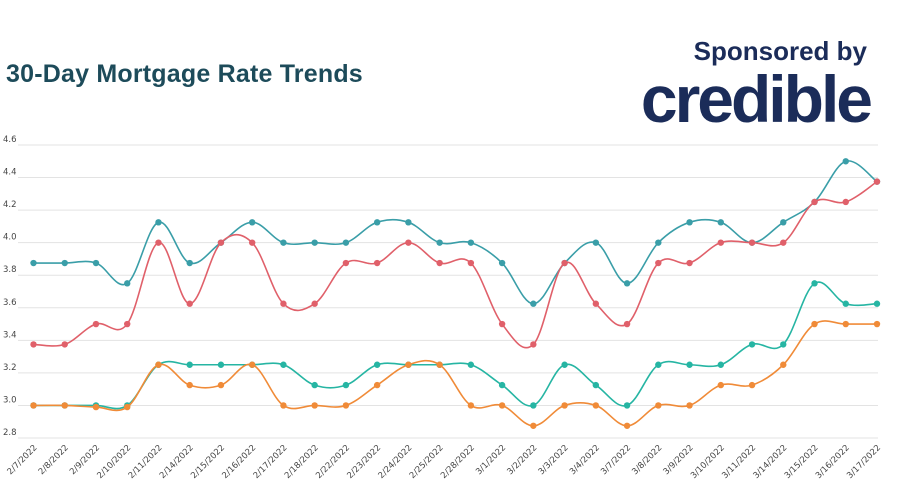 The height and width of the screenshot is (495, 900). What do you see at coordinates (864, 462) in the screenshot?
I see `x-tick-label: 3/17/2022` at bounding box center [864, 462].